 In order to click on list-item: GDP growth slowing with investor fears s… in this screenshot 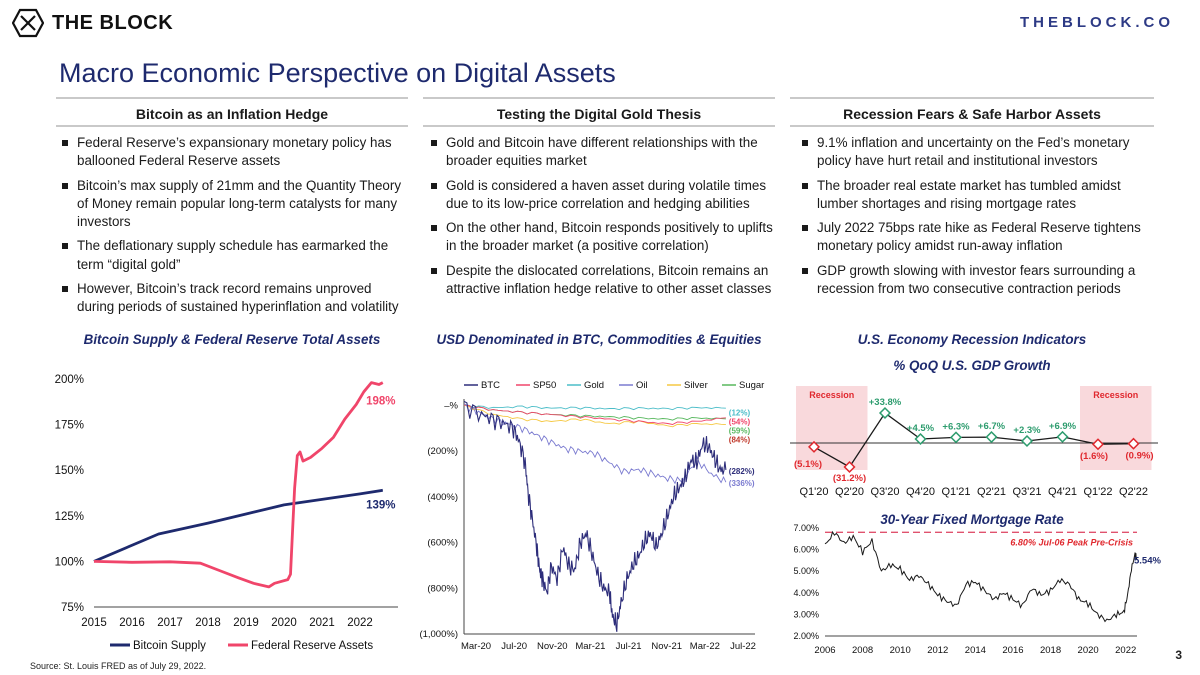, I will do `click(978, 280)`.